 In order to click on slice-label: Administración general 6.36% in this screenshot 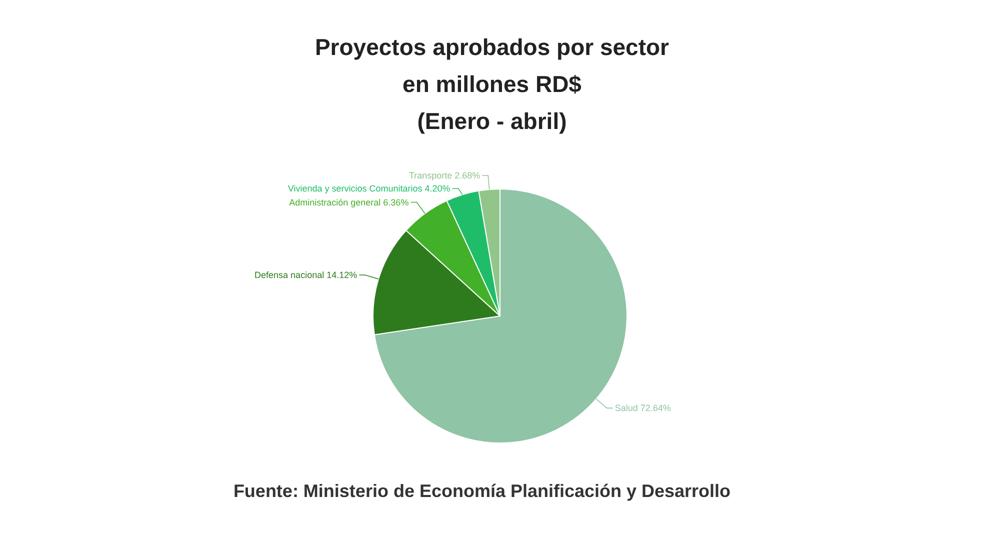, I will do `click(349, 202)`.